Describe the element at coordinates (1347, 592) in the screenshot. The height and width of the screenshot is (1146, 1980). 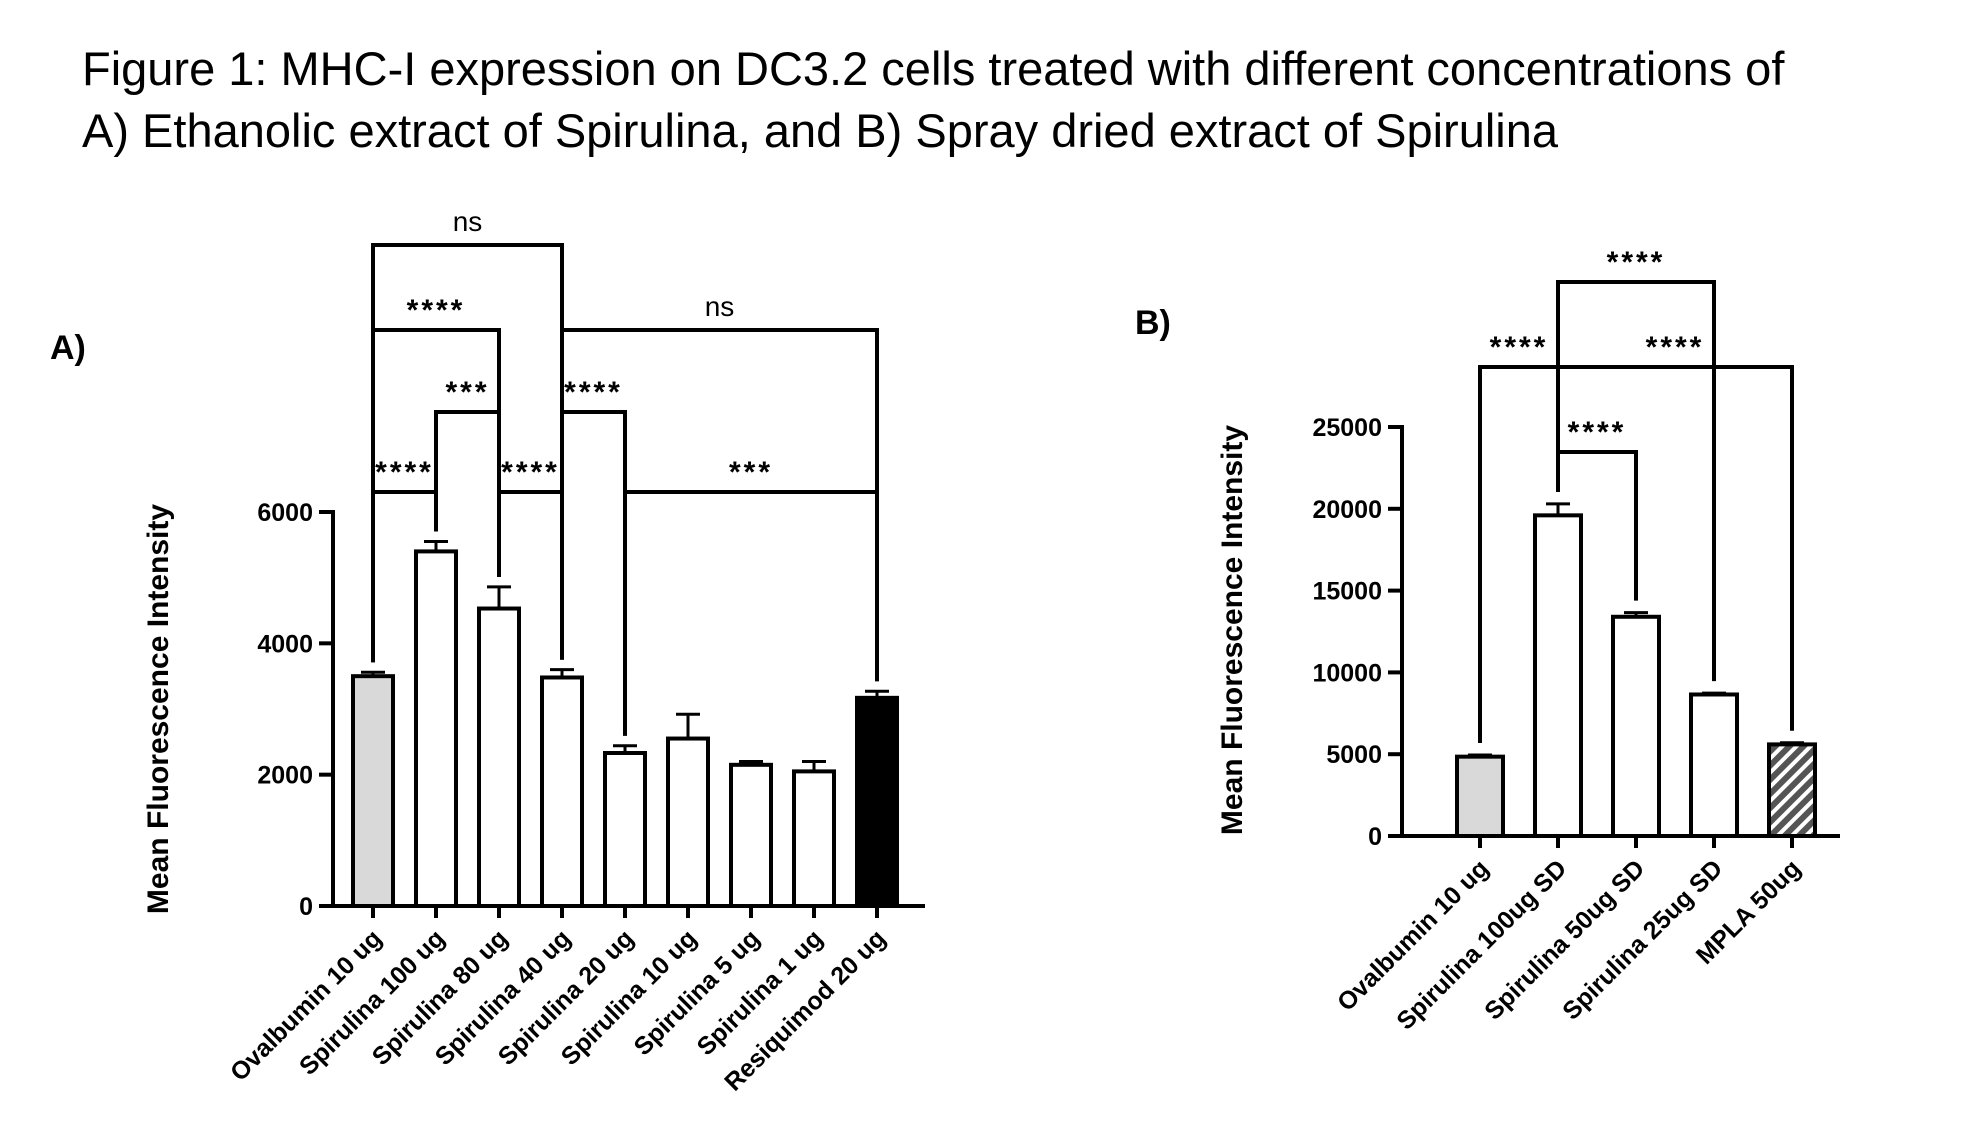
I see `y-tick-label: 15000` at that location.